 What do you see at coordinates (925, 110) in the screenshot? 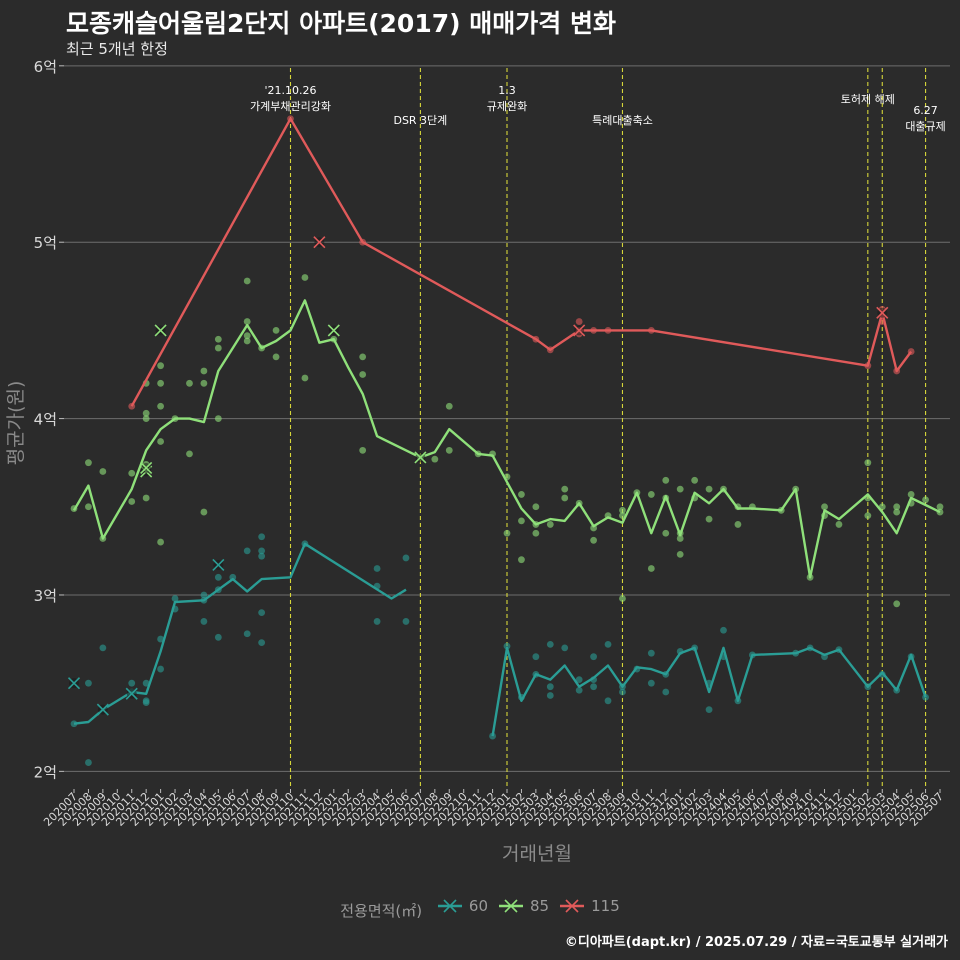
I see `event-label: 6.27` at bounding box center [925, 110].